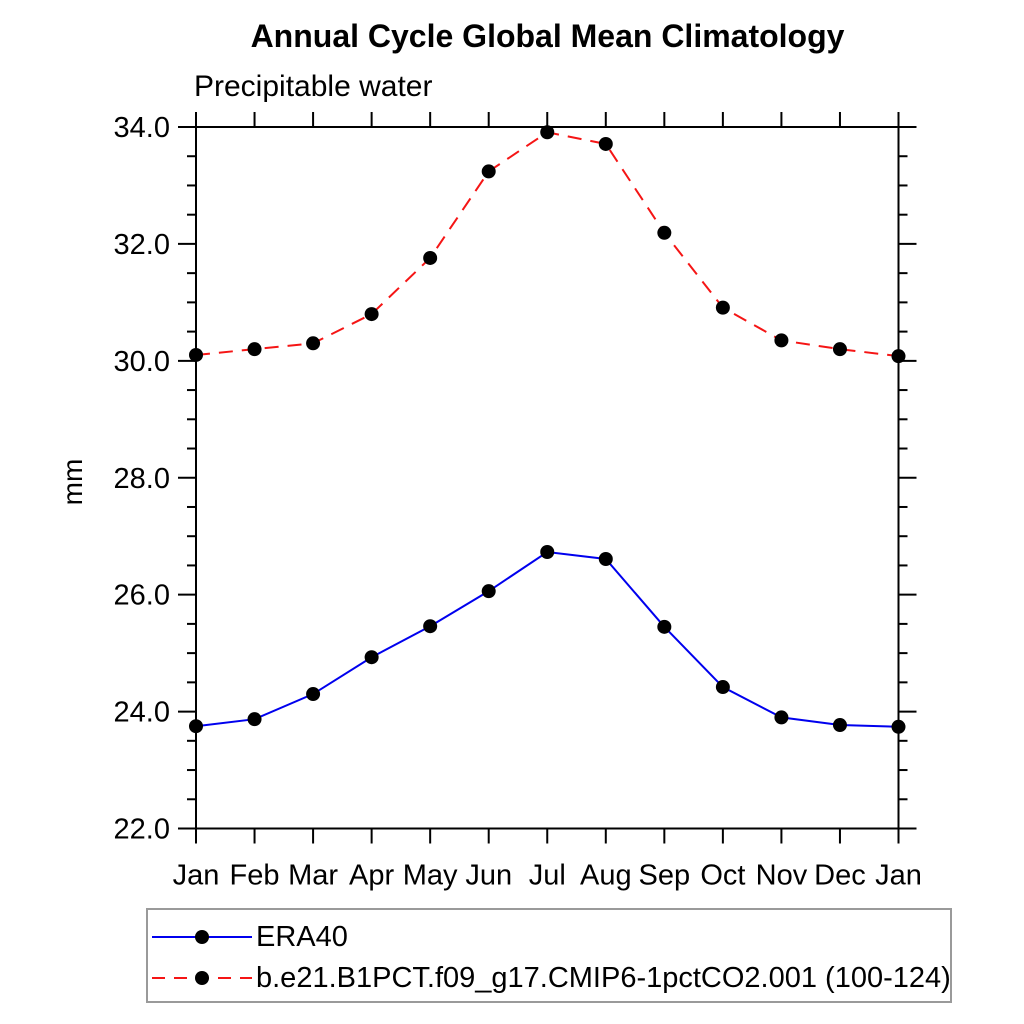 This screenshot has height=1024, width=1024. I want to click on x-tick-label: Jul, so click(547, 876).